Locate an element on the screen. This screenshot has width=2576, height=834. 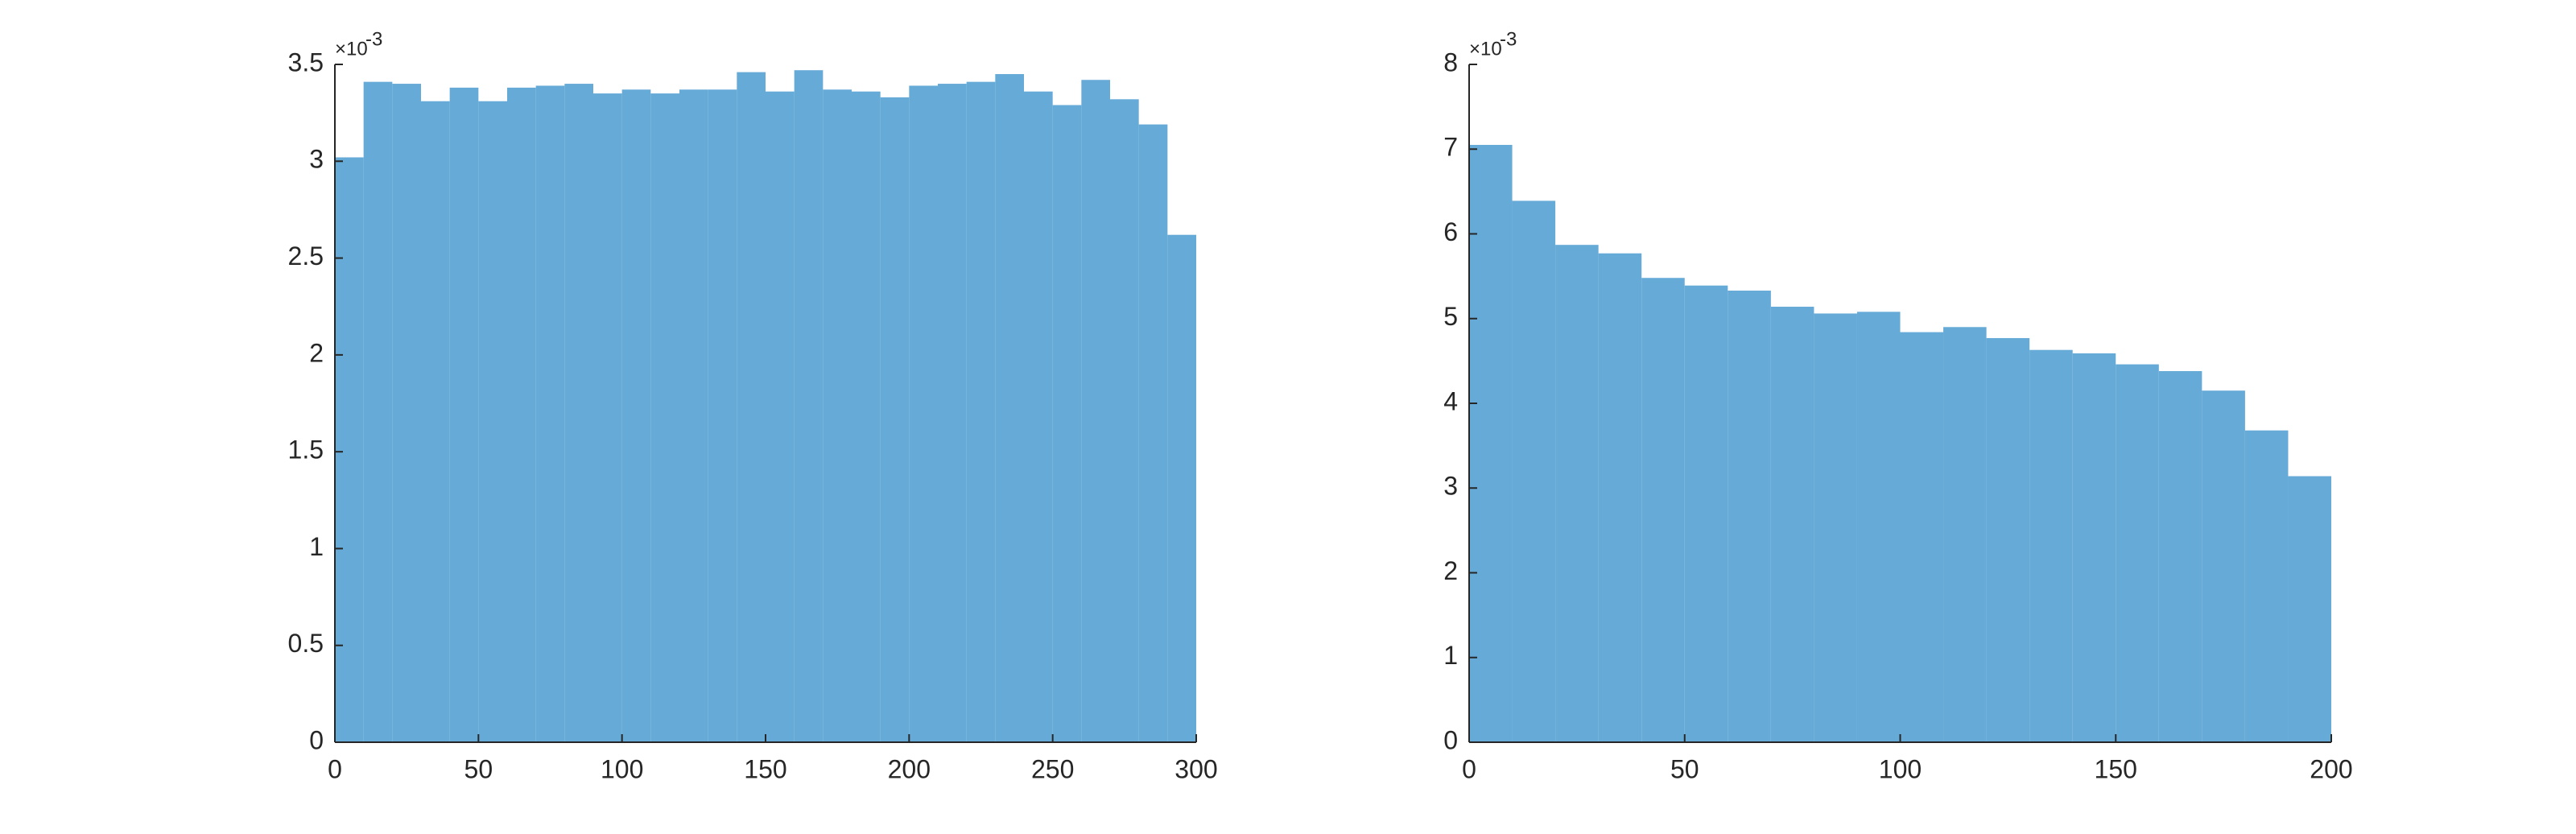
y-tick-label: 8 is located at coordinates (1450, 61).